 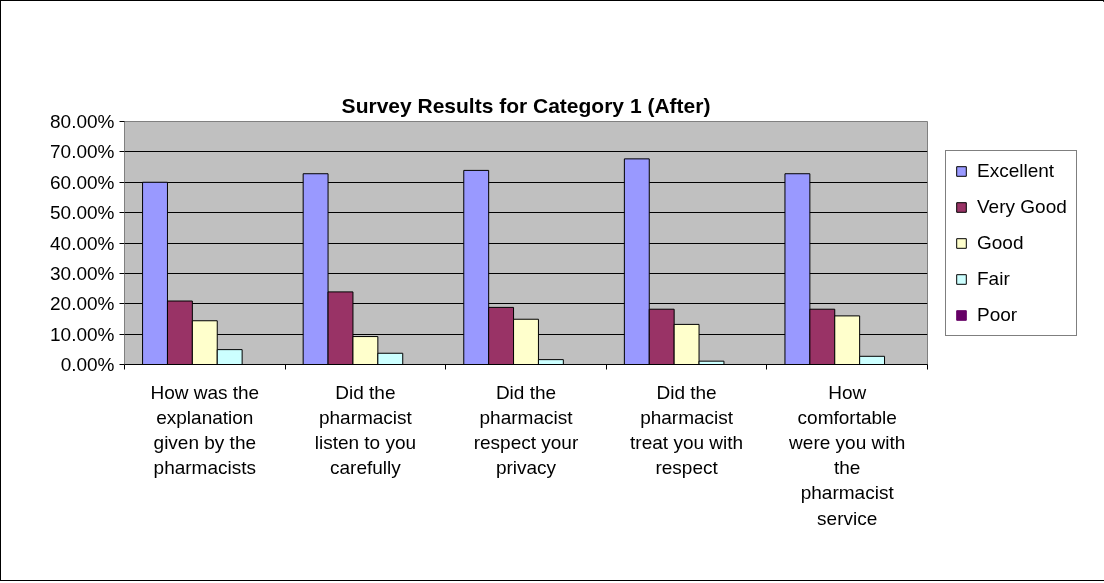 What do you see at coordinates (687, 430) in the screenshot?
I see `x-tick-label: Did the pharmacist treat you with respect` at bounding box center [687, 430].